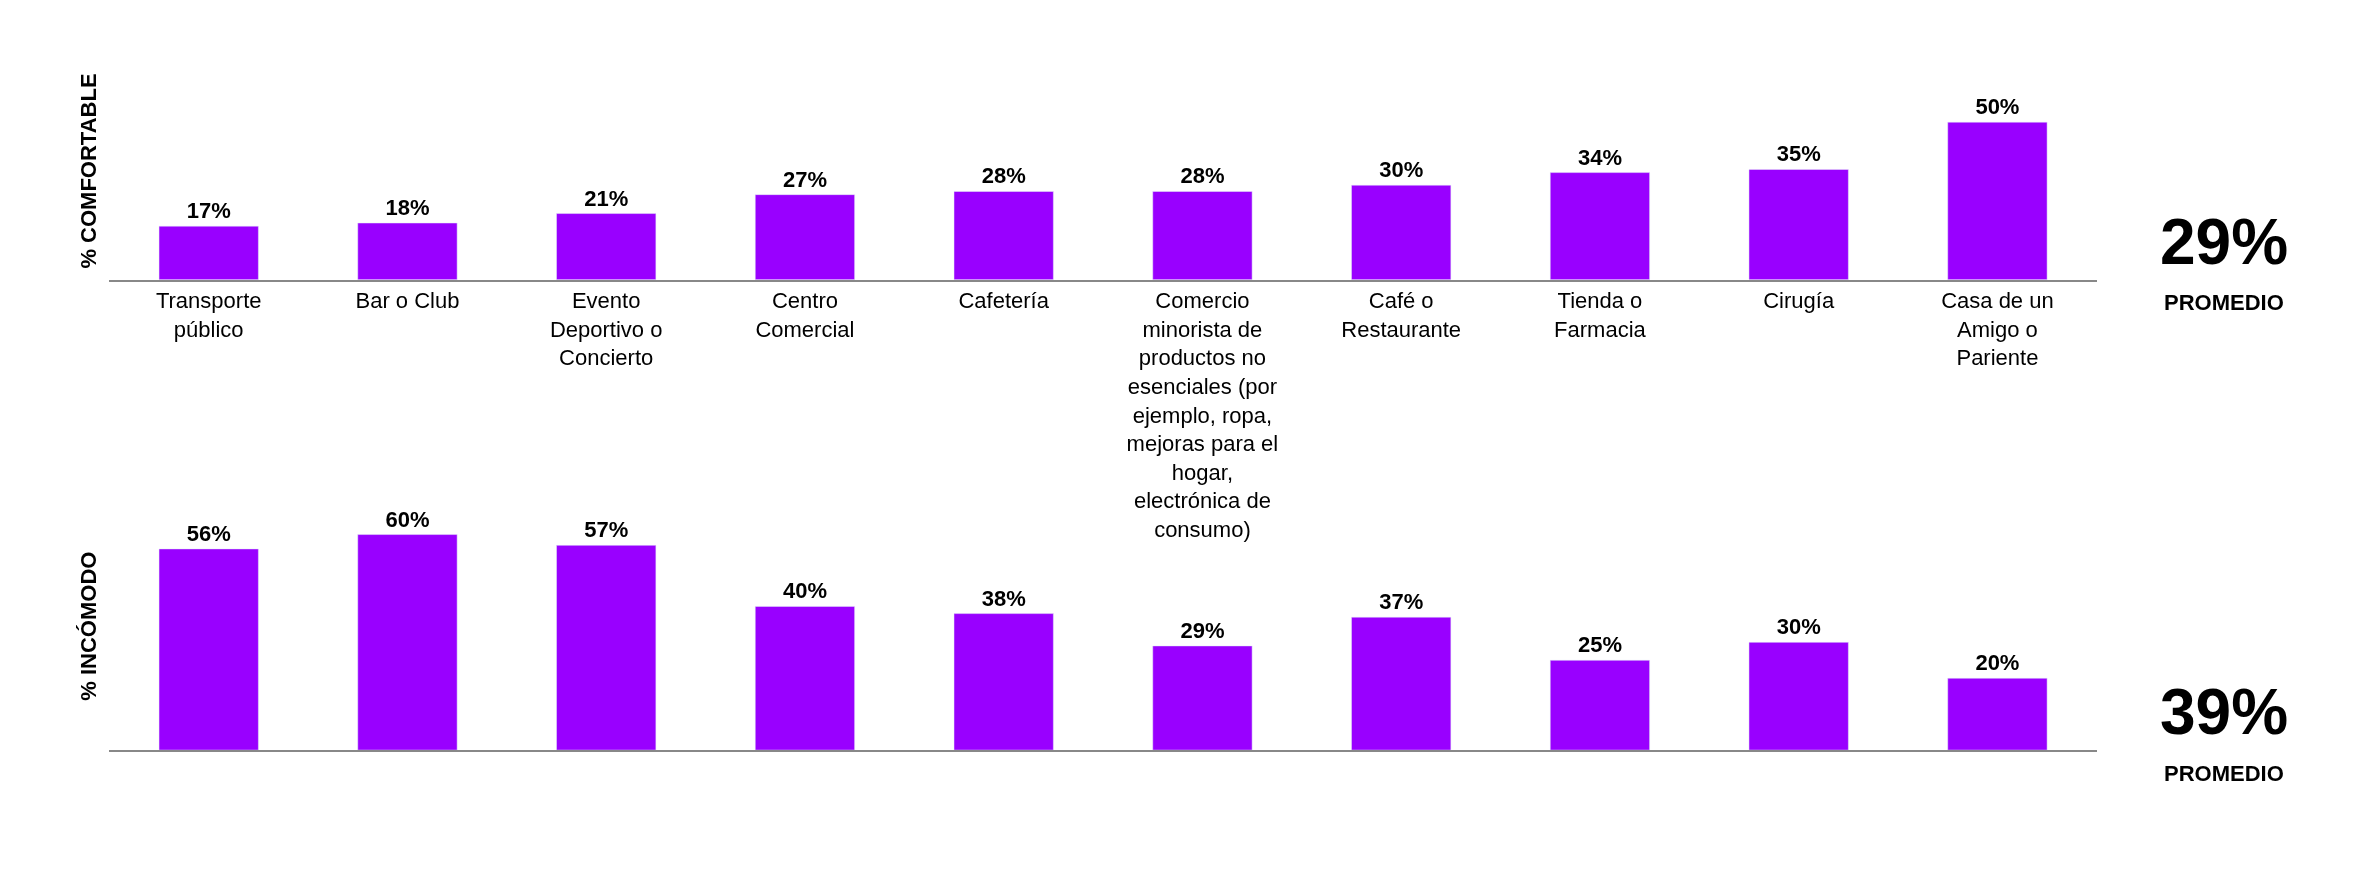 Image resolution: width=2371 pixels, height=886 pixels. Describe the element at coordinates (804, 591) in the screenshot. I see `data-label: 40%` at that location.